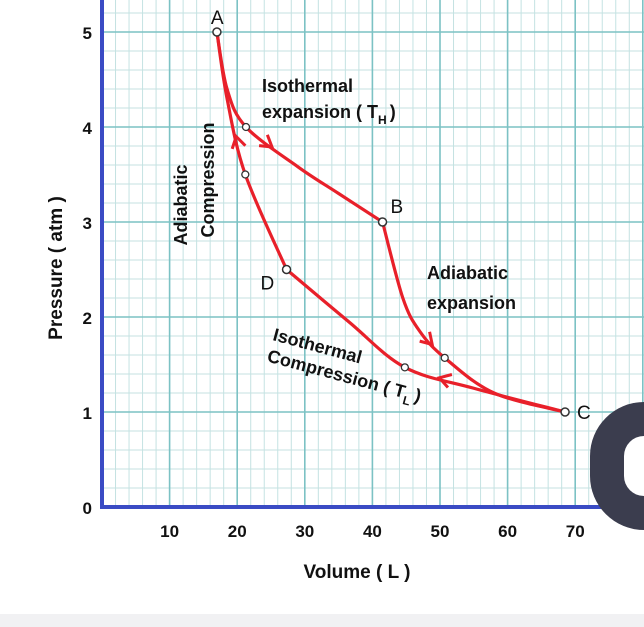 The width and height of the screenshot is (644, 627). I want to click on x-tick-label: 10, so click(169, 531).